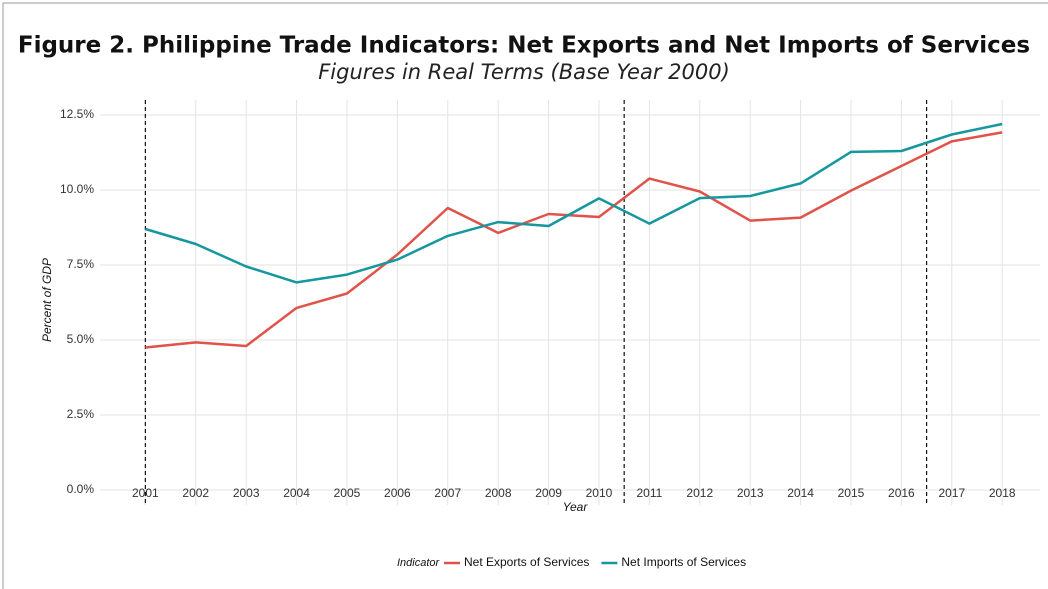 Image resolution: width=1048 pixels, height=589 pixels. I want to click on y-tick-label: 12.5%, so click(77, 114).